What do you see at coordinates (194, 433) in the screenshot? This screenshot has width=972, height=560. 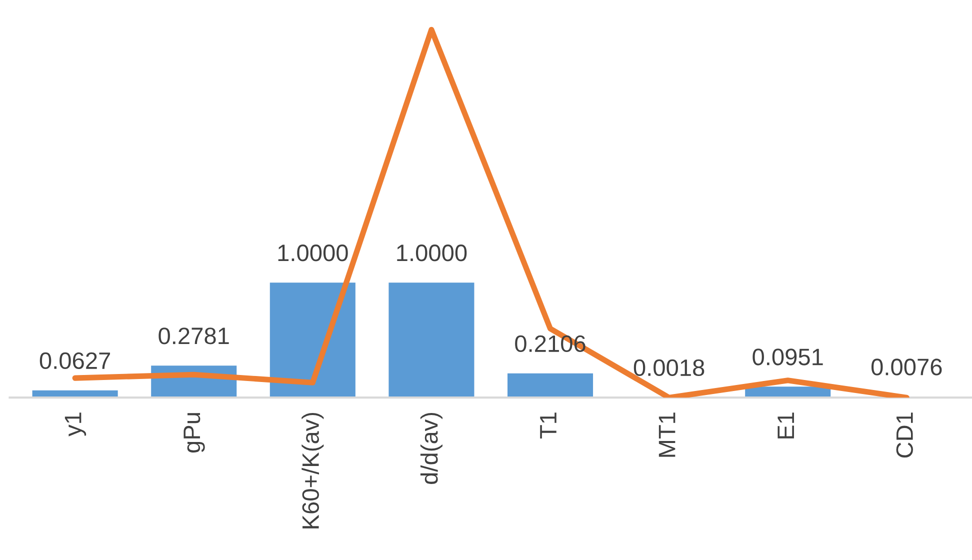 I see `x-tick-label: gPu` at bounding box center [194, 433].